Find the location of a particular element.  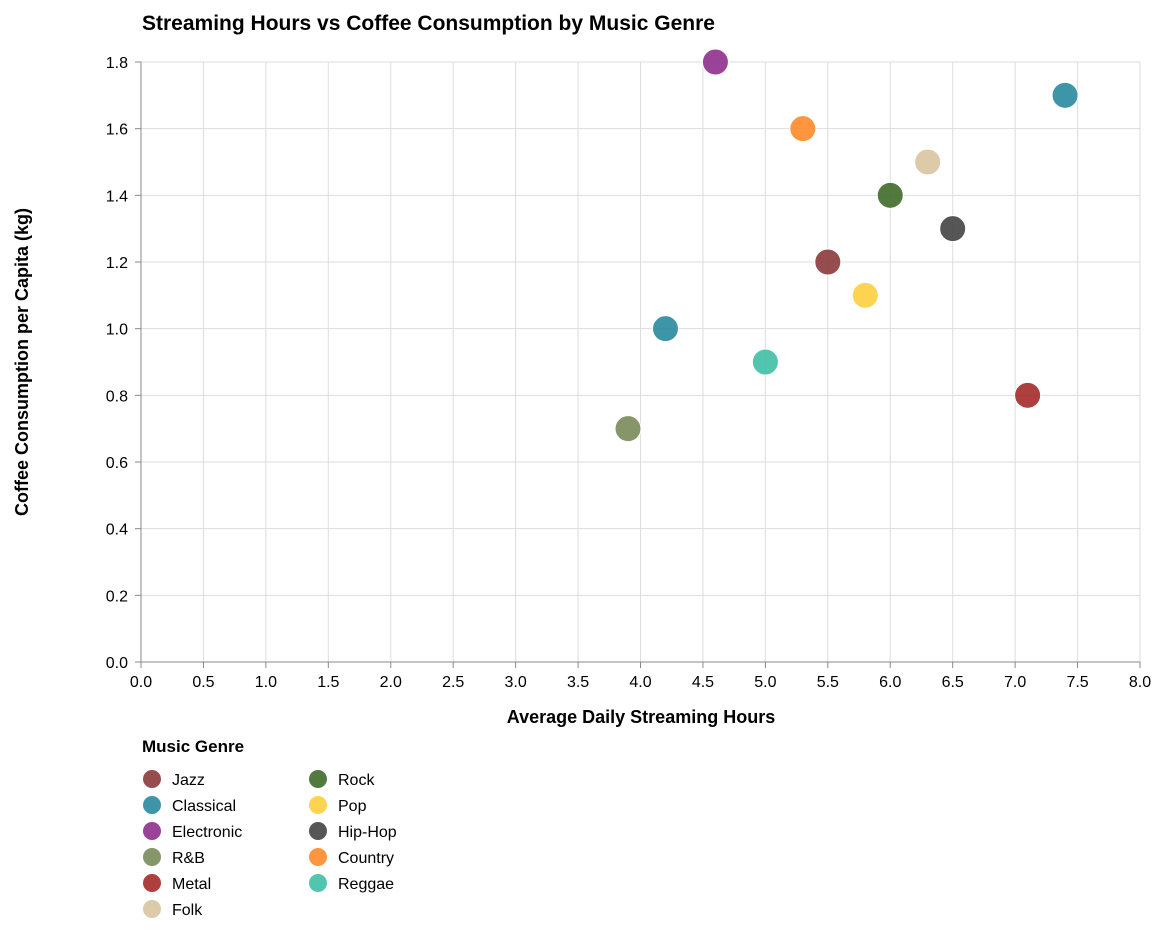

legend-label: Electronic is located at coordinates (207, 832).